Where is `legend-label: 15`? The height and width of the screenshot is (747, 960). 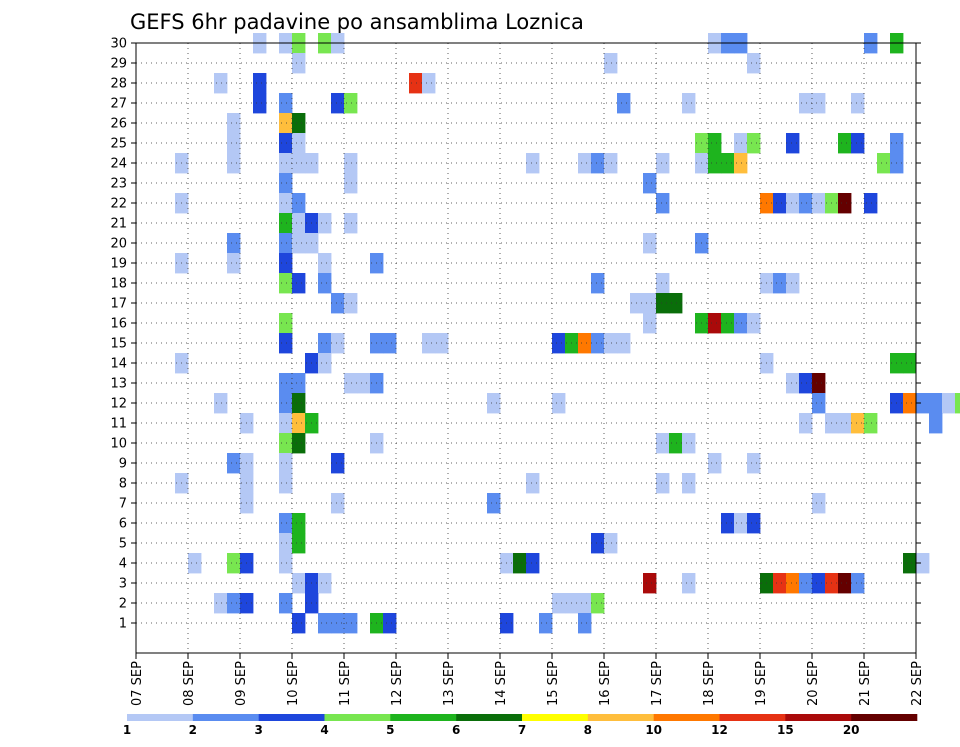
legend-label: 15 is located at coordinates (785, 730).